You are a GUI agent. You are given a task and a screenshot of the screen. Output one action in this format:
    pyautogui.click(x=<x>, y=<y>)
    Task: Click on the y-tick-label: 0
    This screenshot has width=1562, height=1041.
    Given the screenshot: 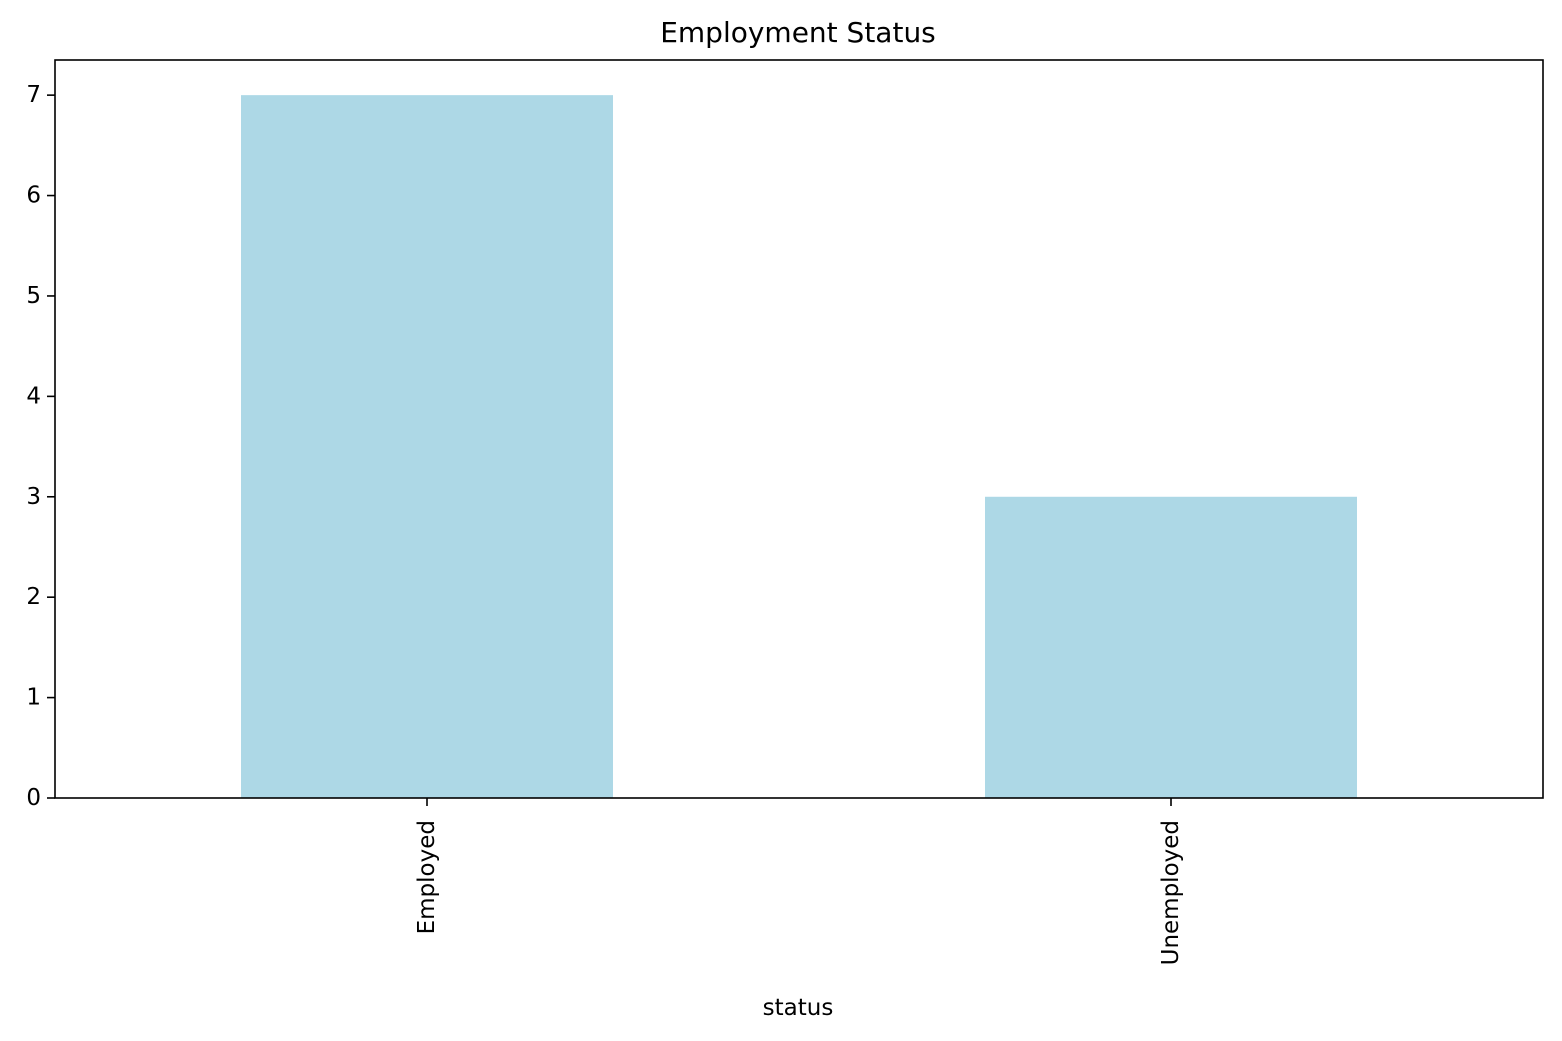 What is the action you would take?
    pyautogui.click(x=33, y=798)
    